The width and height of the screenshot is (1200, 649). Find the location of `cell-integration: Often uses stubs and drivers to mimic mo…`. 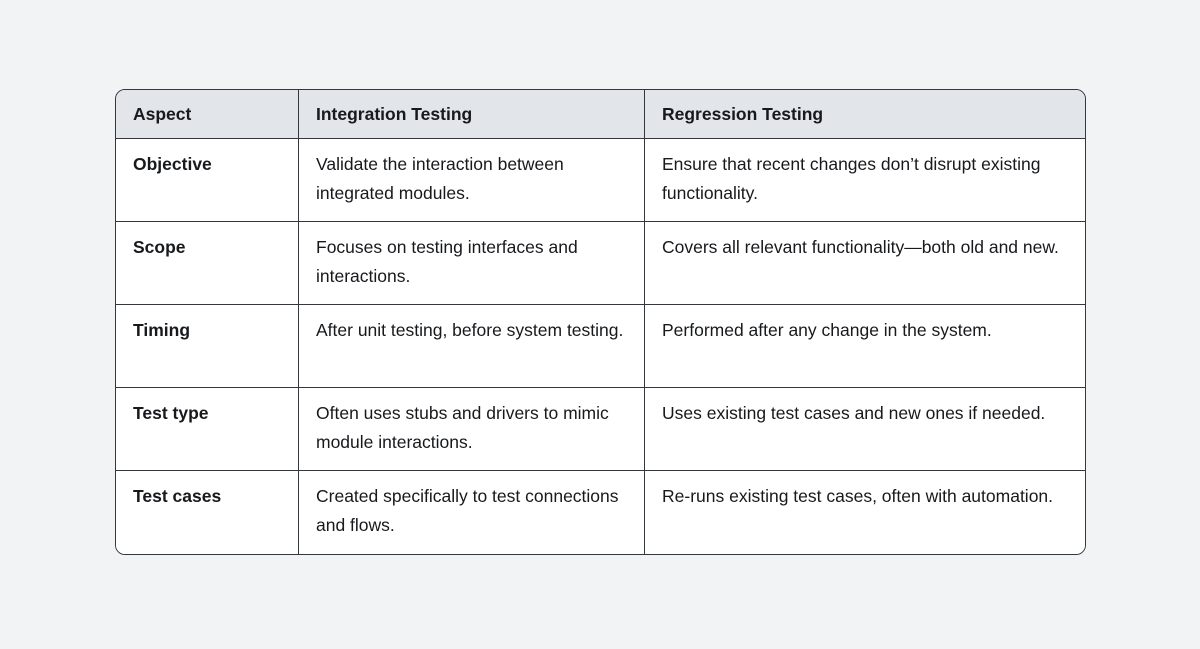

cell-integration: Often uses stubs and drivers to mimic mo… is located at coordinates (471, 429).